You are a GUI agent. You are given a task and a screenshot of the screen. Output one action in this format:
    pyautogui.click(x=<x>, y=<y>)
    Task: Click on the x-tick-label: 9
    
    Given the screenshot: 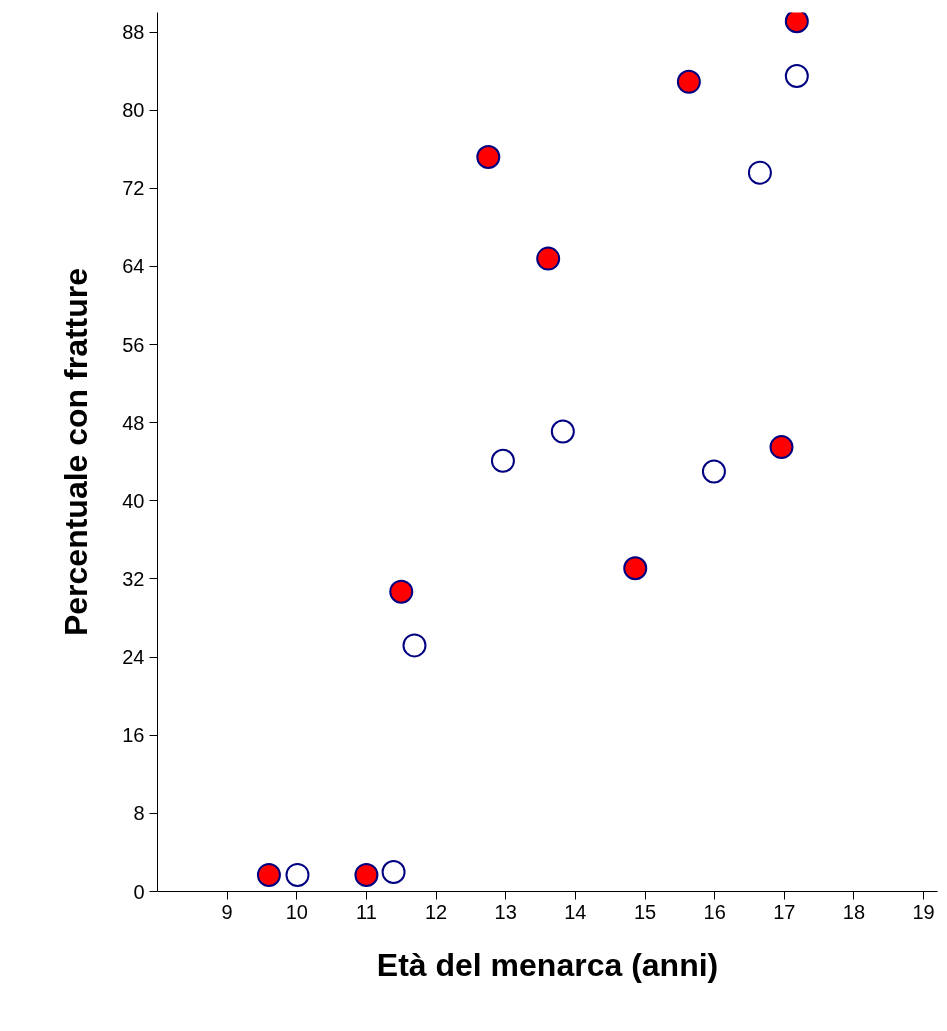 What is the action you would take?
    pyautogui.click(x=227, y=911)
    